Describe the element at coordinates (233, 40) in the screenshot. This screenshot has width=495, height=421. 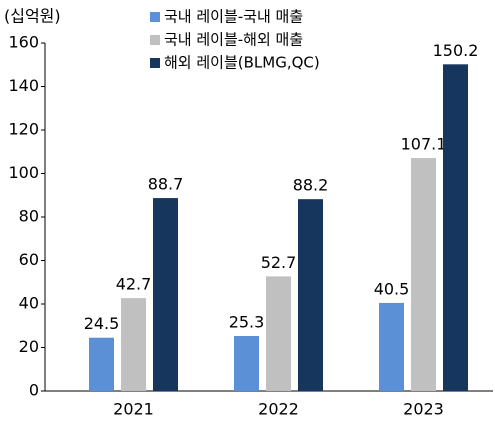
I see `legend-label: 국내 레이블-해외 매출` at that location.